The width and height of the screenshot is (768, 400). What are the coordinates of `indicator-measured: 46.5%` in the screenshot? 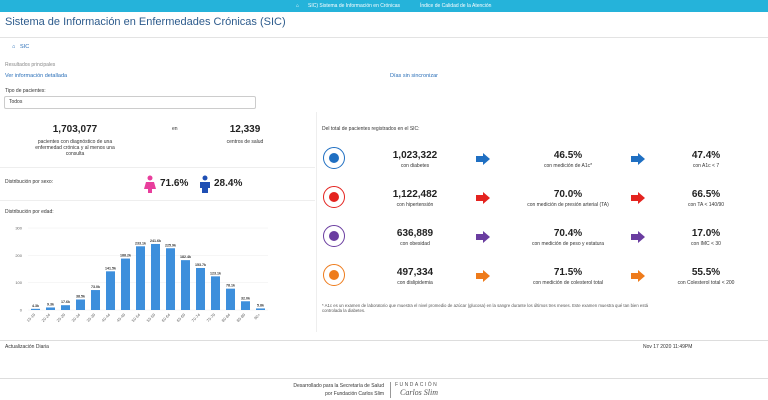 It's located at (568, 155).